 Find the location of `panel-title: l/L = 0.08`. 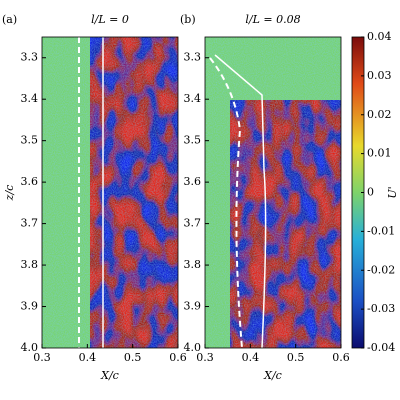

panel-title: l/L = 0.08 is located at coordinates (272, 19).